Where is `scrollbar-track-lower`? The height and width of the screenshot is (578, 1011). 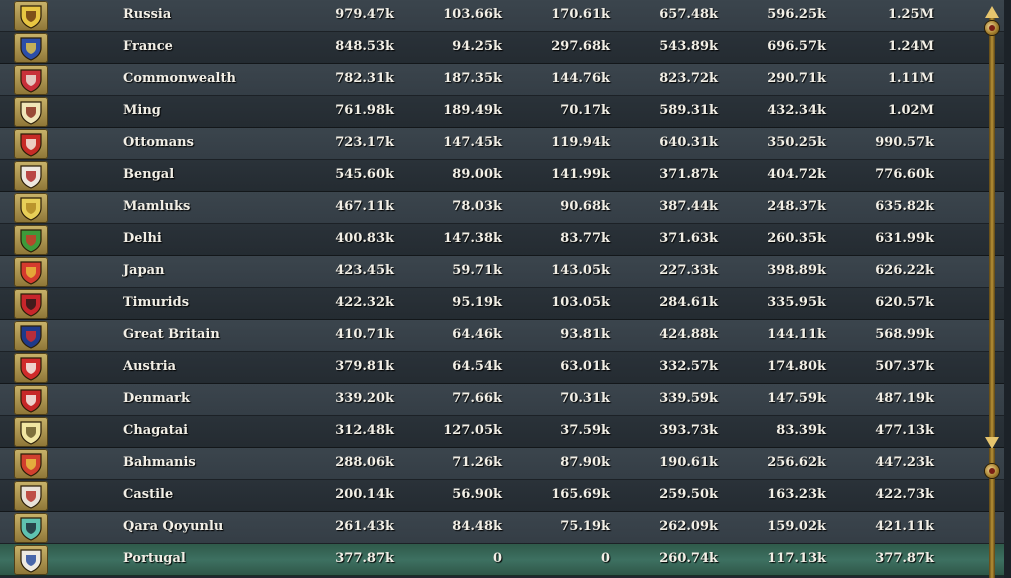 scrollbar-track-lower is located at coordinates (992, 513).